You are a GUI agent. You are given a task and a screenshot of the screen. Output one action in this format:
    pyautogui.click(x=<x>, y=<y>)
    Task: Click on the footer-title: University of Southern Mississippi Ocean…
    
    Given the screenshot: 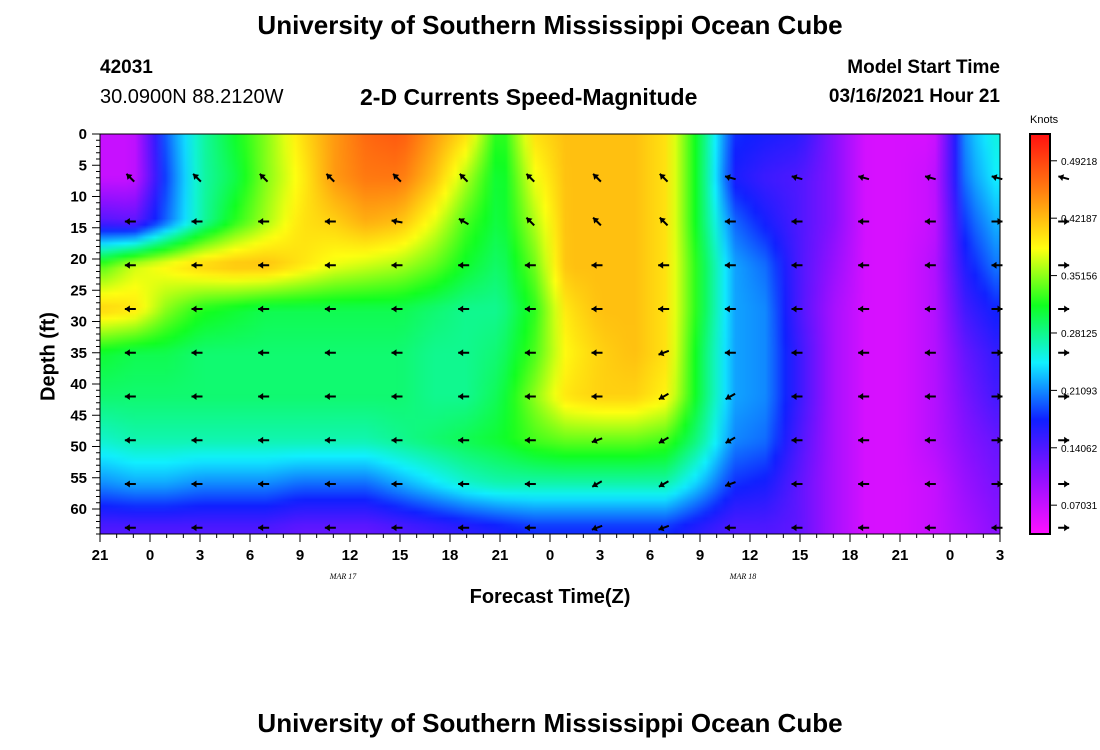 What is the action you would take?
    pyautogui.click(x=550, y=723)
    